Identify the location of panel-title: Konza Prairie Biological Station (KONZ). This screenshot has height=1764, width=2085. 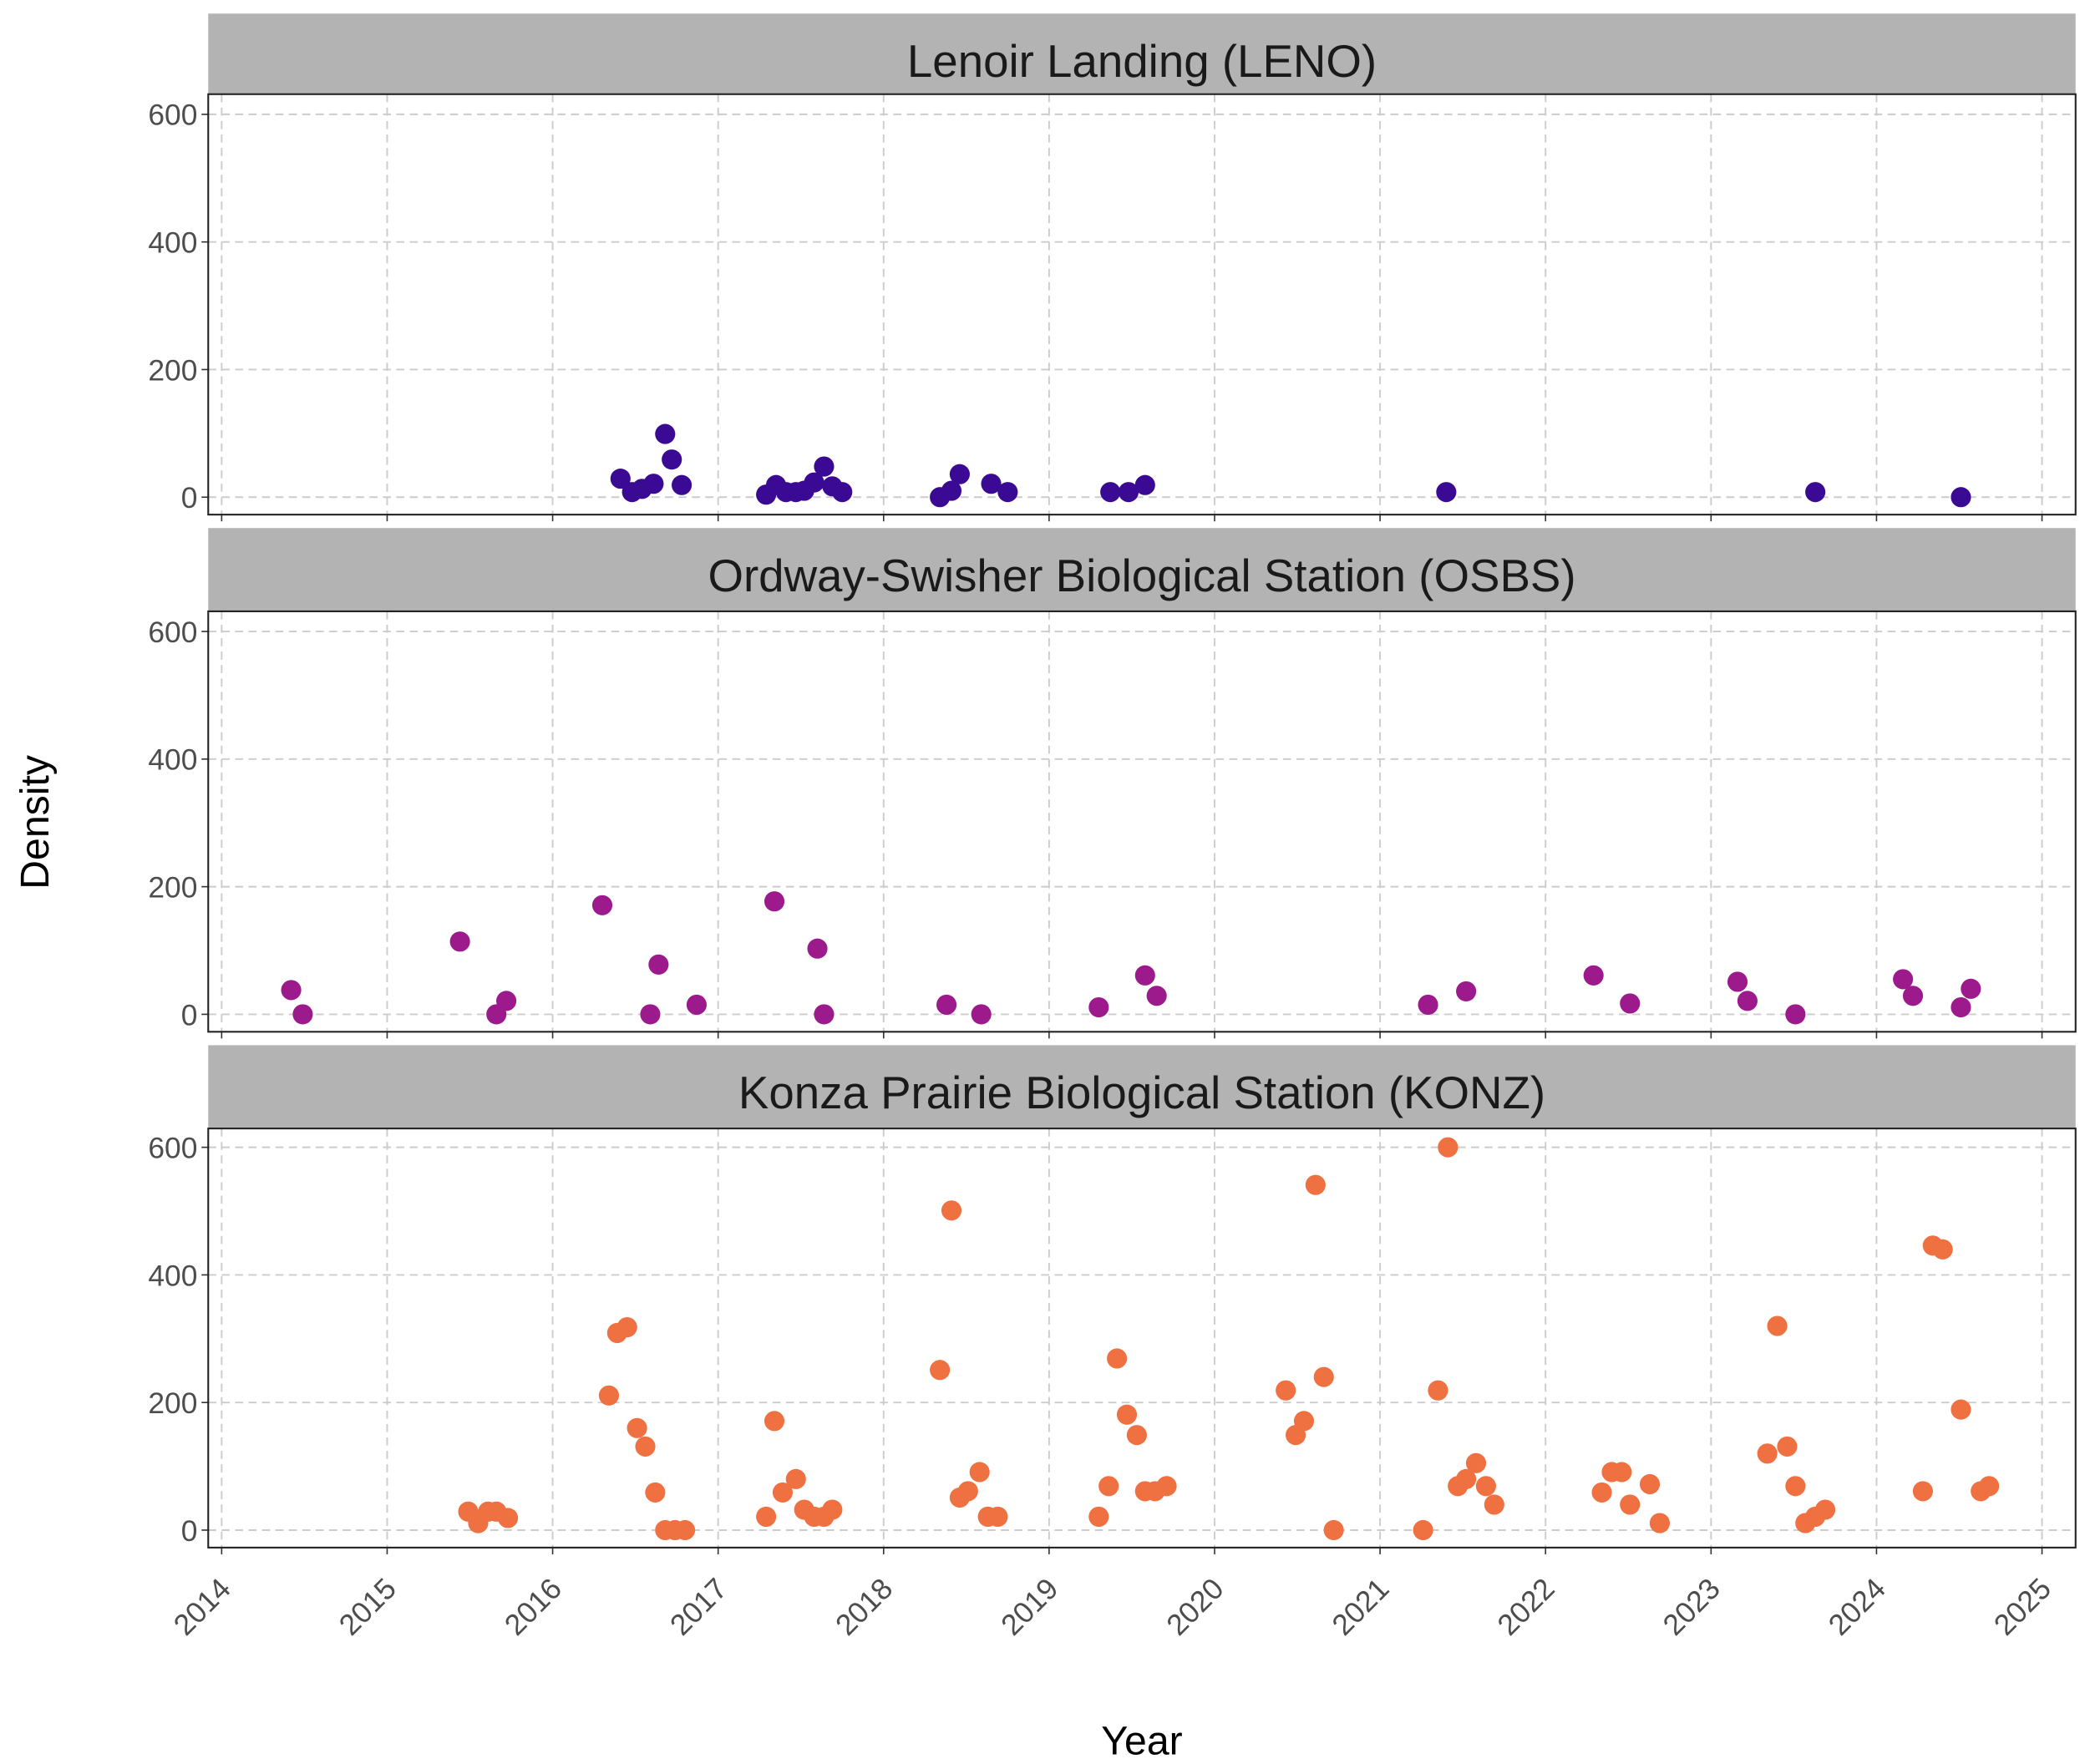
(1141, 1092).